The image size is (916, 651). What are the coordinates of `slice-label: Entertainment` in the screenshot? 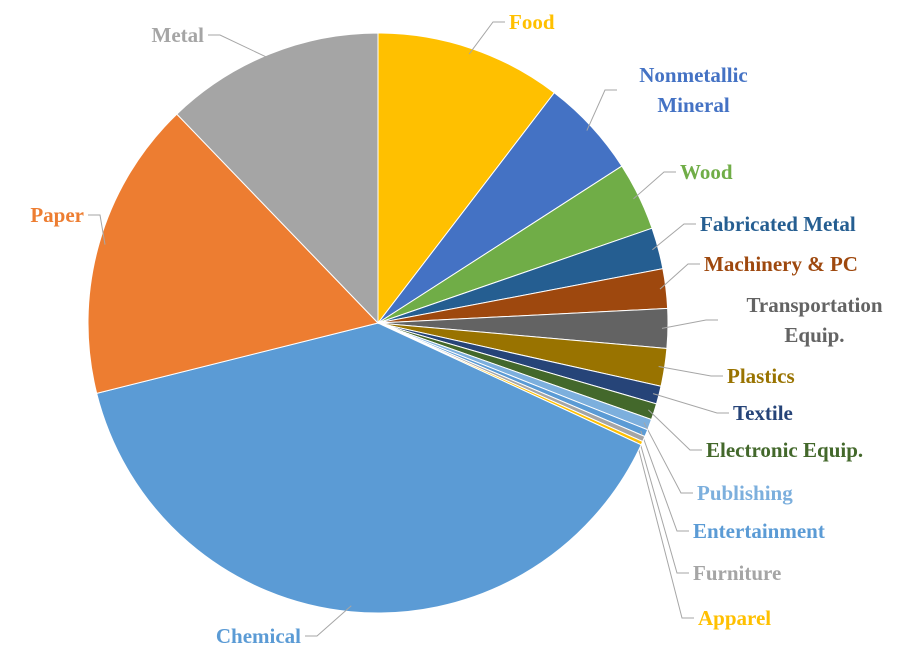 It's located at (759, 531).